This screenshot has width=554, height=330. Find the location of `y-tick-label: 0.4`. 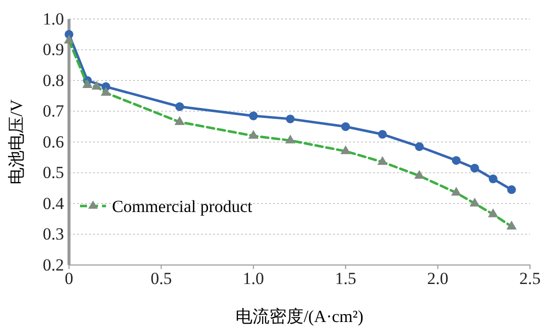

y-tick-label: 0.4 is located at coordinates (53, 203).